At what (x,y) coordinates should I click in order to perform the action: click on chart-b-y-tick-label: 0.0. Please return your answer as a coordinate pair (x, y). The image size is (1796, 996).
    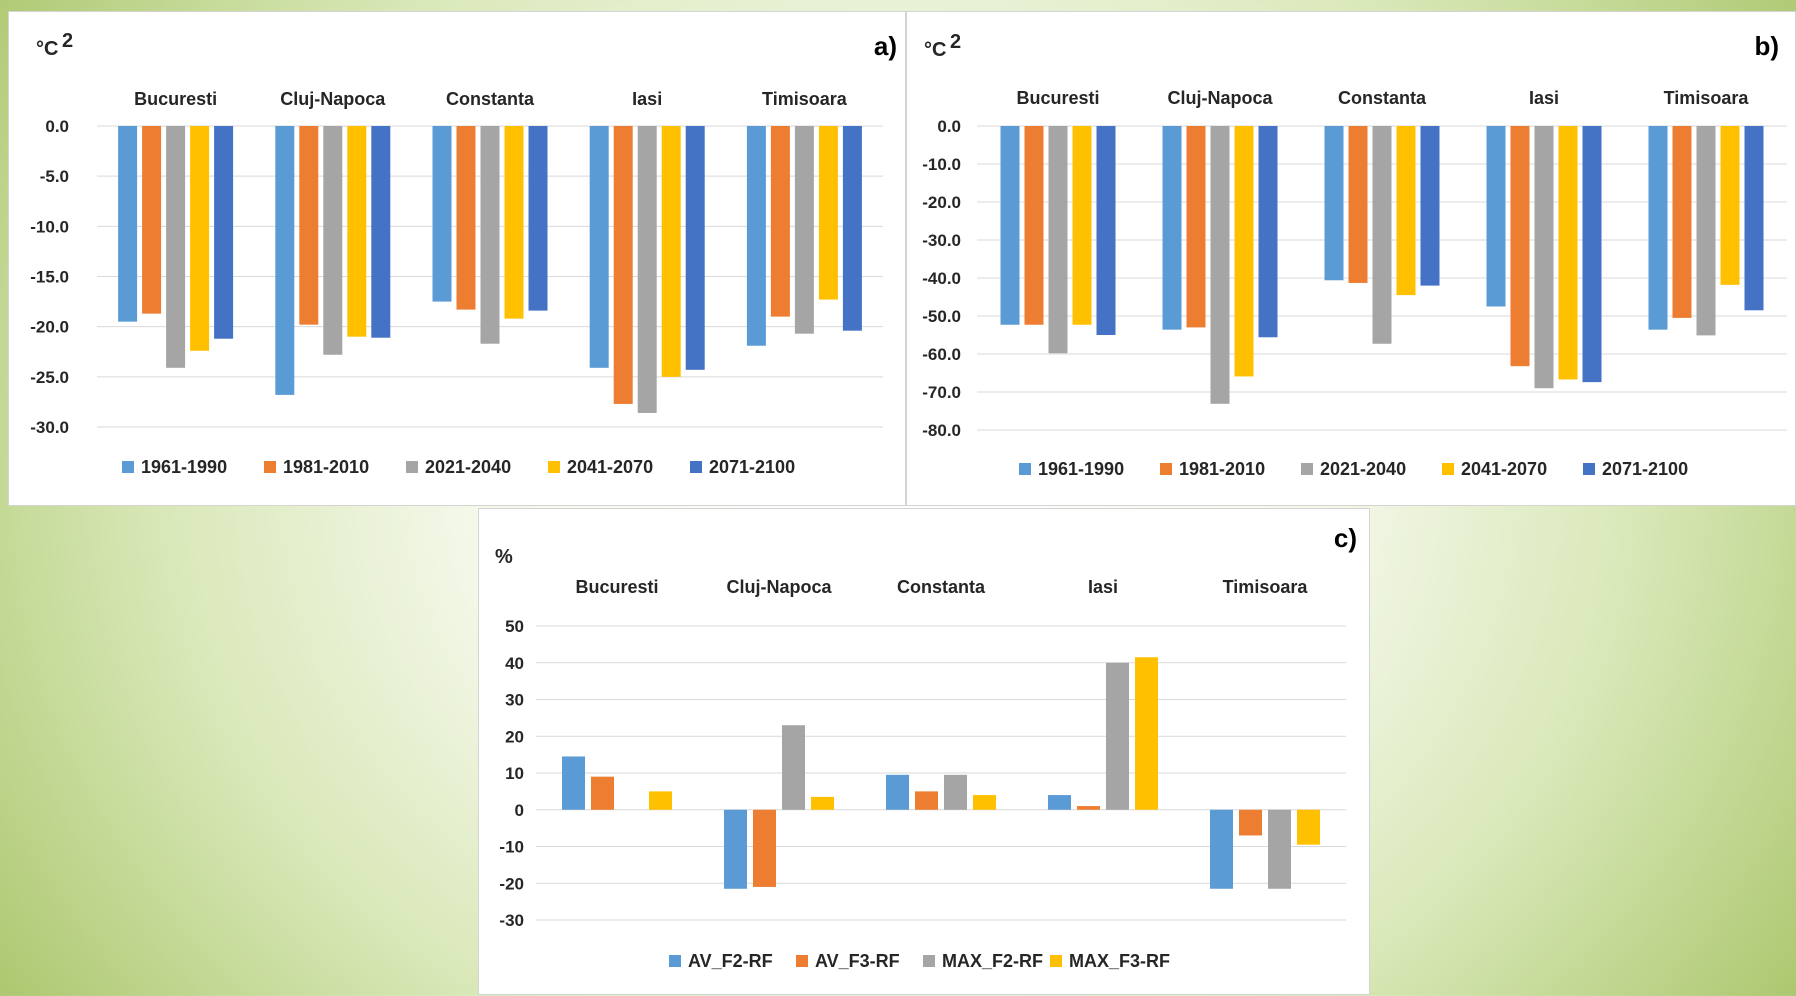
    Looking at the image, I should click on (949, 126).